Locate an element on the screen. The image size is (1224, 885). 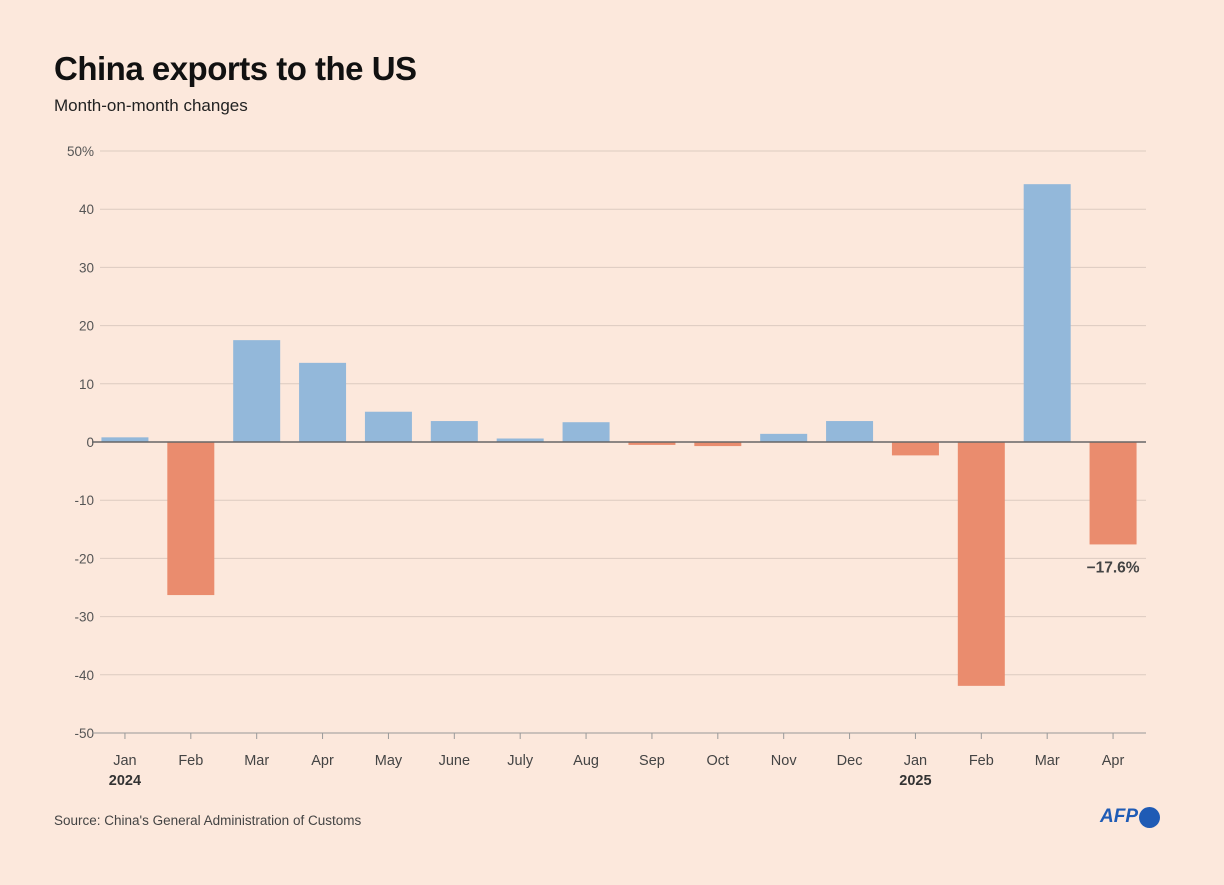
chart-subtitle: Month-on-month changes is located at coordinates (151, 105).